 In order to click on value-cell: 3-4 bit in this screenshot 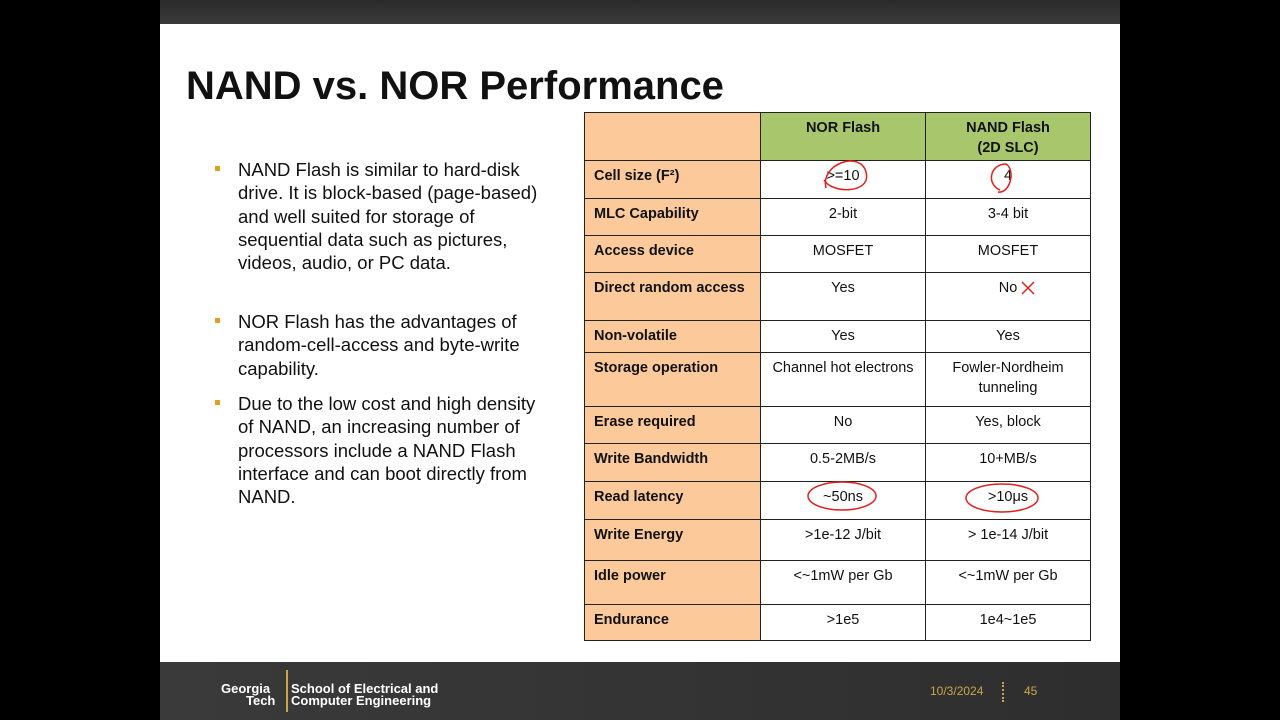, I will do `click(1008, 217)`.